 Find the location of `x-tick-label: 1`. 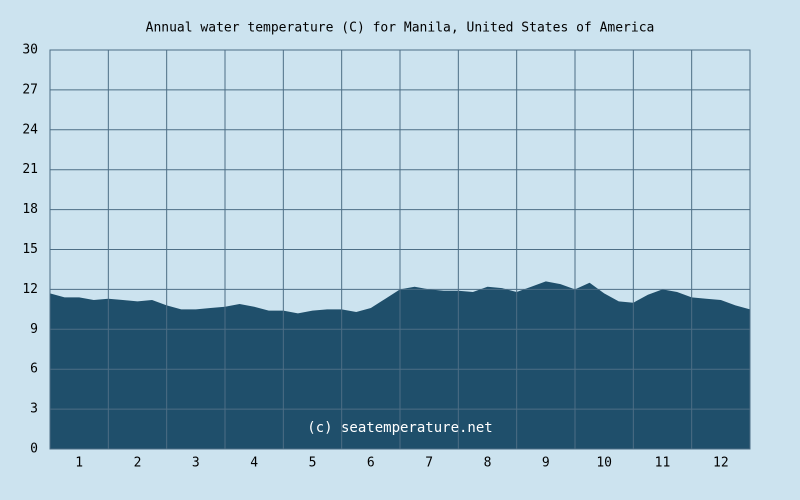

x-tick-label: 1 is located at coordinates (79, 463).